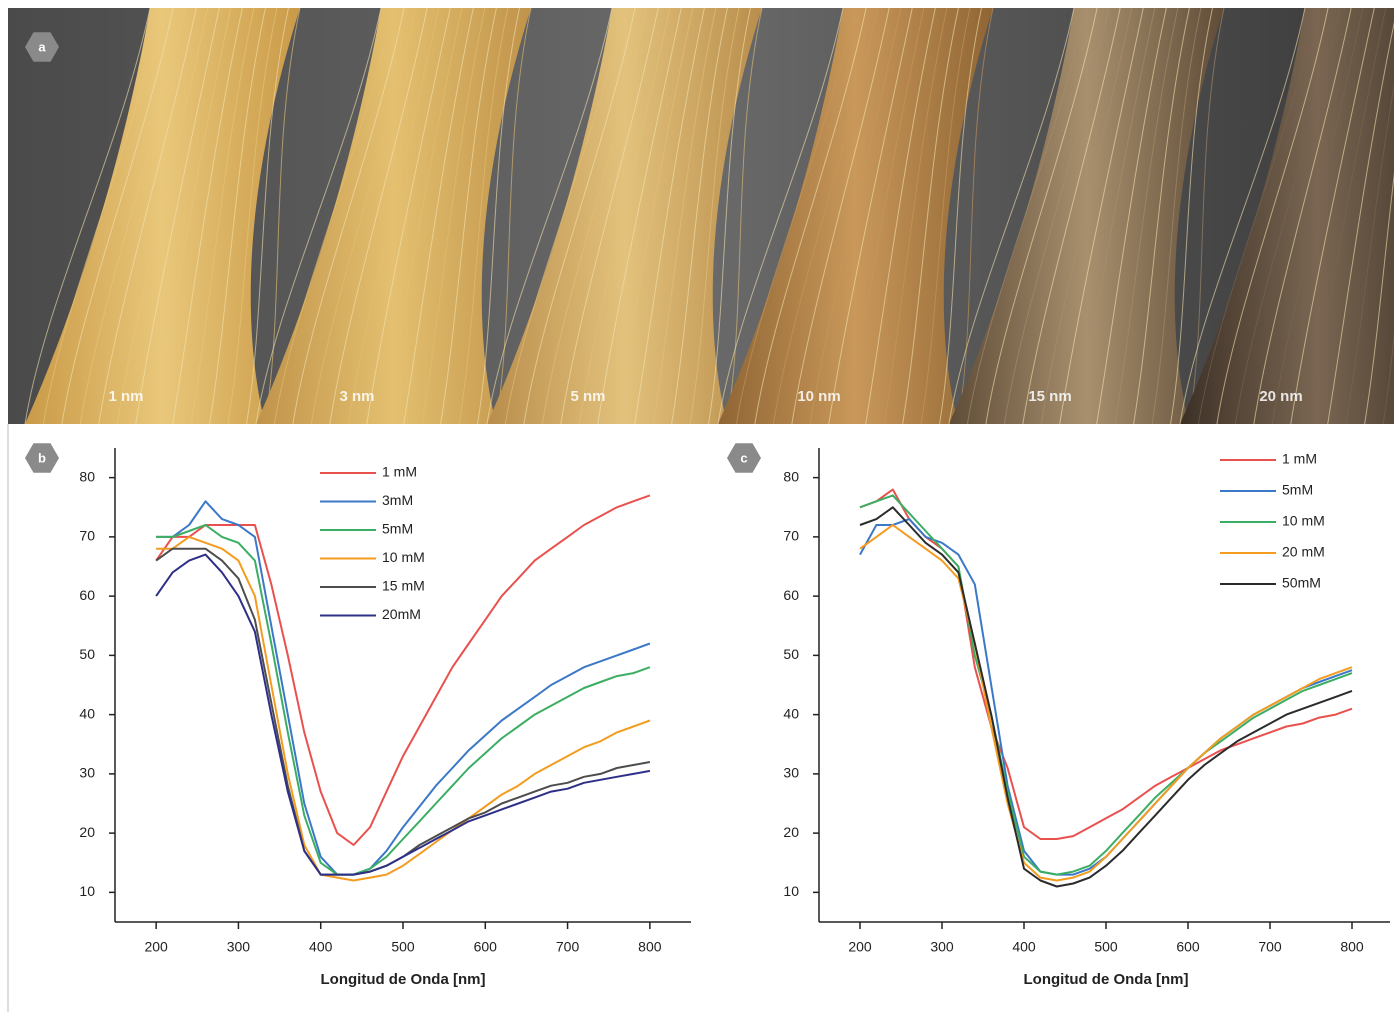 The height and width of the screenshot is (1012, 1394). What do you see at coordinates (401, 614) in the screenshot?
I see `legend-label: 20mM` at bounding box center [401, 614].